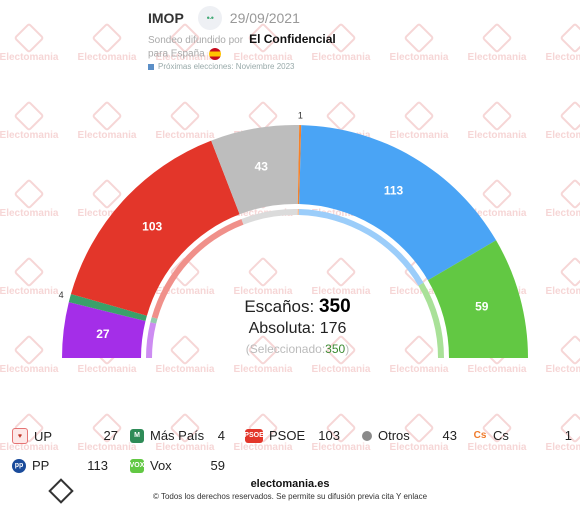 This screenshot has width=580, height=509. Describe the element at coordinates (107, 307) in the screenshot. I see `seat-segment-m-s-pa-s` at that location.